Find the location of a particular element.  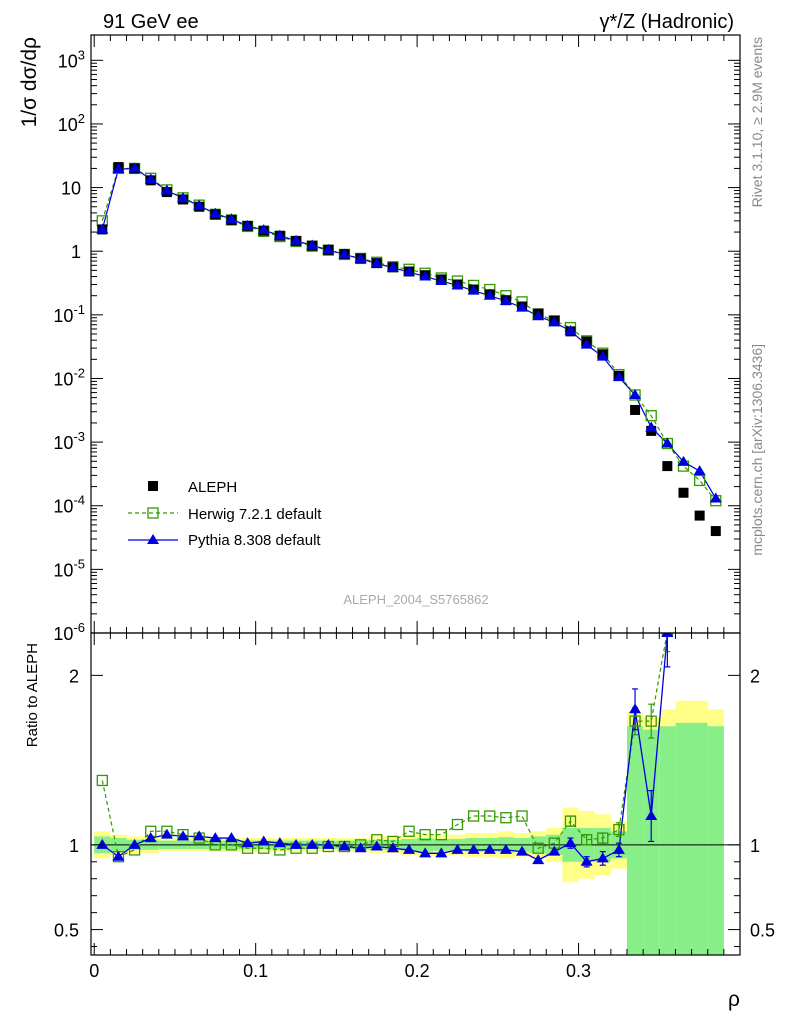

x-tick-label: 0.3 is located at coordinates (578, 971).